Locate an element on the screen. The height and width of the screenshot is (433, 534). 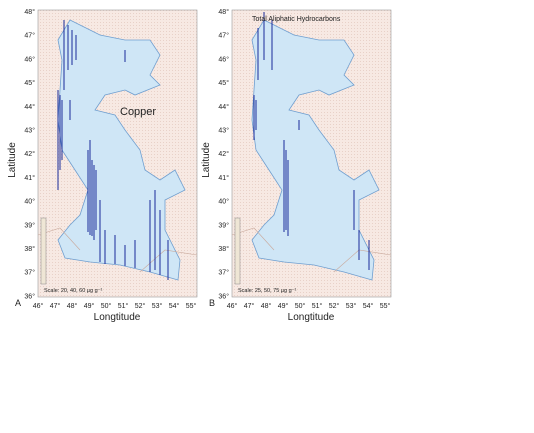
scale-text: Scale: 20, 40, 60 µg g⁻¹ is located at coordinates (73, 291).